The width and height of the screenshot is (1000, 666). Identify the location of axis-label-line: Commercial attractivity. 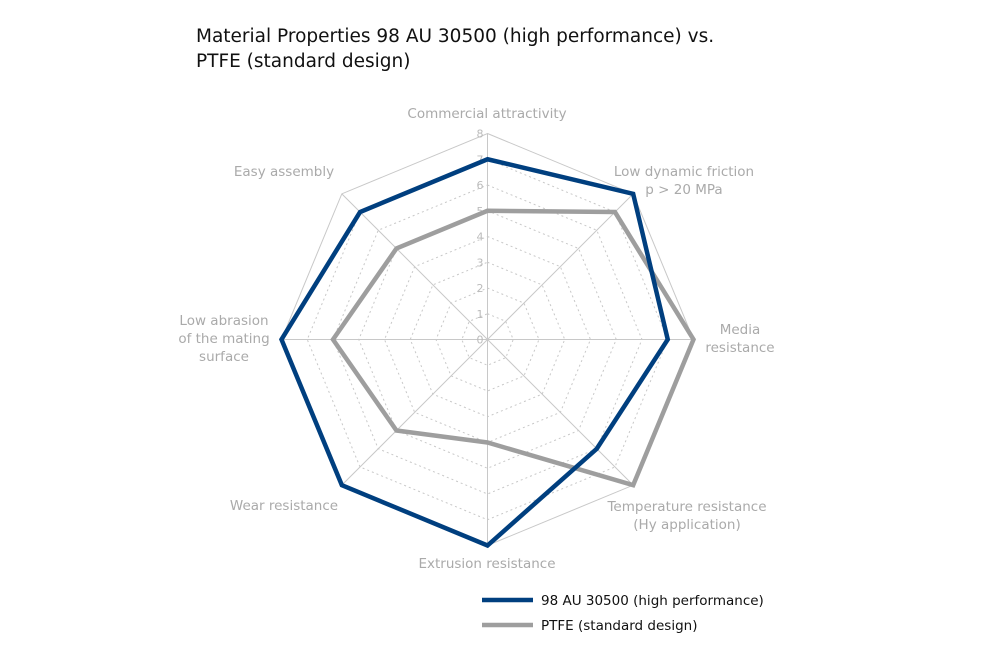
(486, 114).